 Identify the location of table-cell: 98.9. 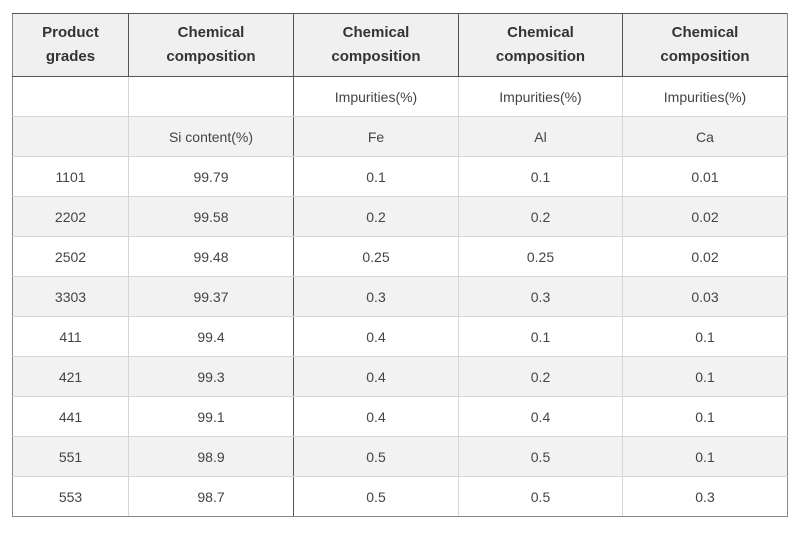
(211, 456).